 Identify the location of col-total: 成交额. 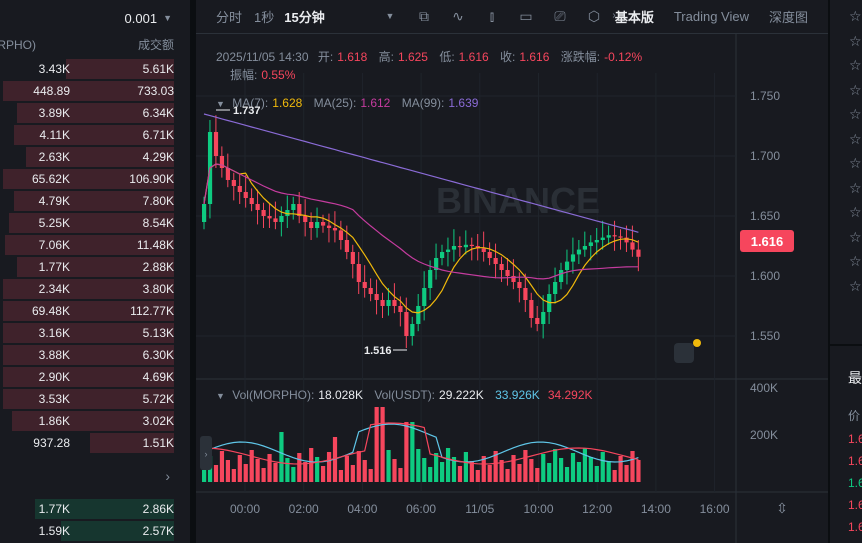
(155, 45).